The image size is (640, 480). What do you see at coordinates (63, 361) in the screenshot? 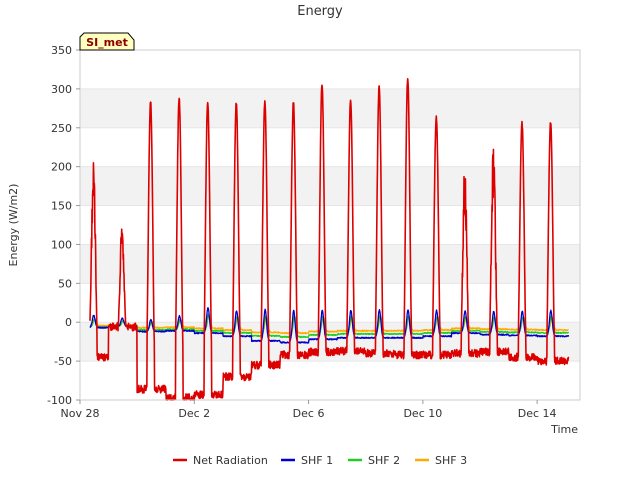
I see `y-tick-label: -50` at bounding box center [63, 361].